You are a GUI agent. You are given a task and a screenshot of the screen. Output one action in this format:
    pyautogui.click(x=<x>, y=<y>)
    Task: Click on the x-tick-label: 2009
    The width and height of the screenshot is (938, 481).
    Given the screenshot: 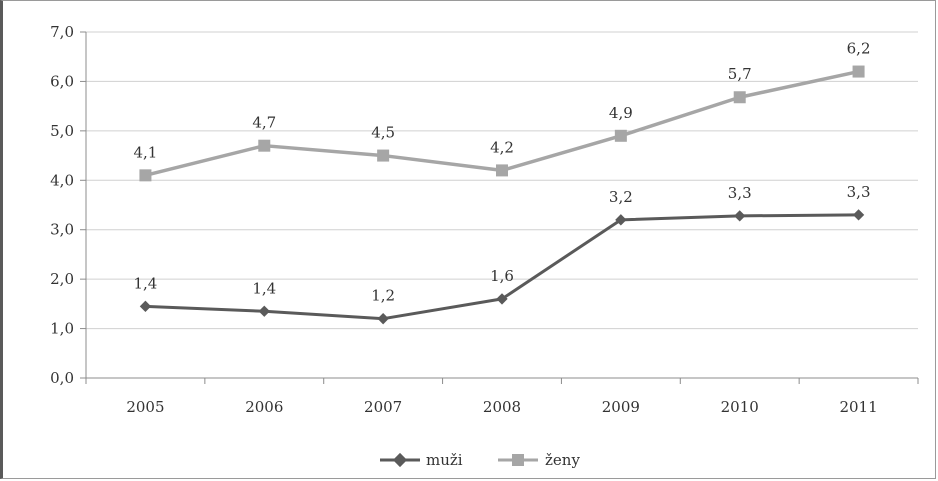 What is the action you would take?
    pyautogui.click(x=621, y=407)
    